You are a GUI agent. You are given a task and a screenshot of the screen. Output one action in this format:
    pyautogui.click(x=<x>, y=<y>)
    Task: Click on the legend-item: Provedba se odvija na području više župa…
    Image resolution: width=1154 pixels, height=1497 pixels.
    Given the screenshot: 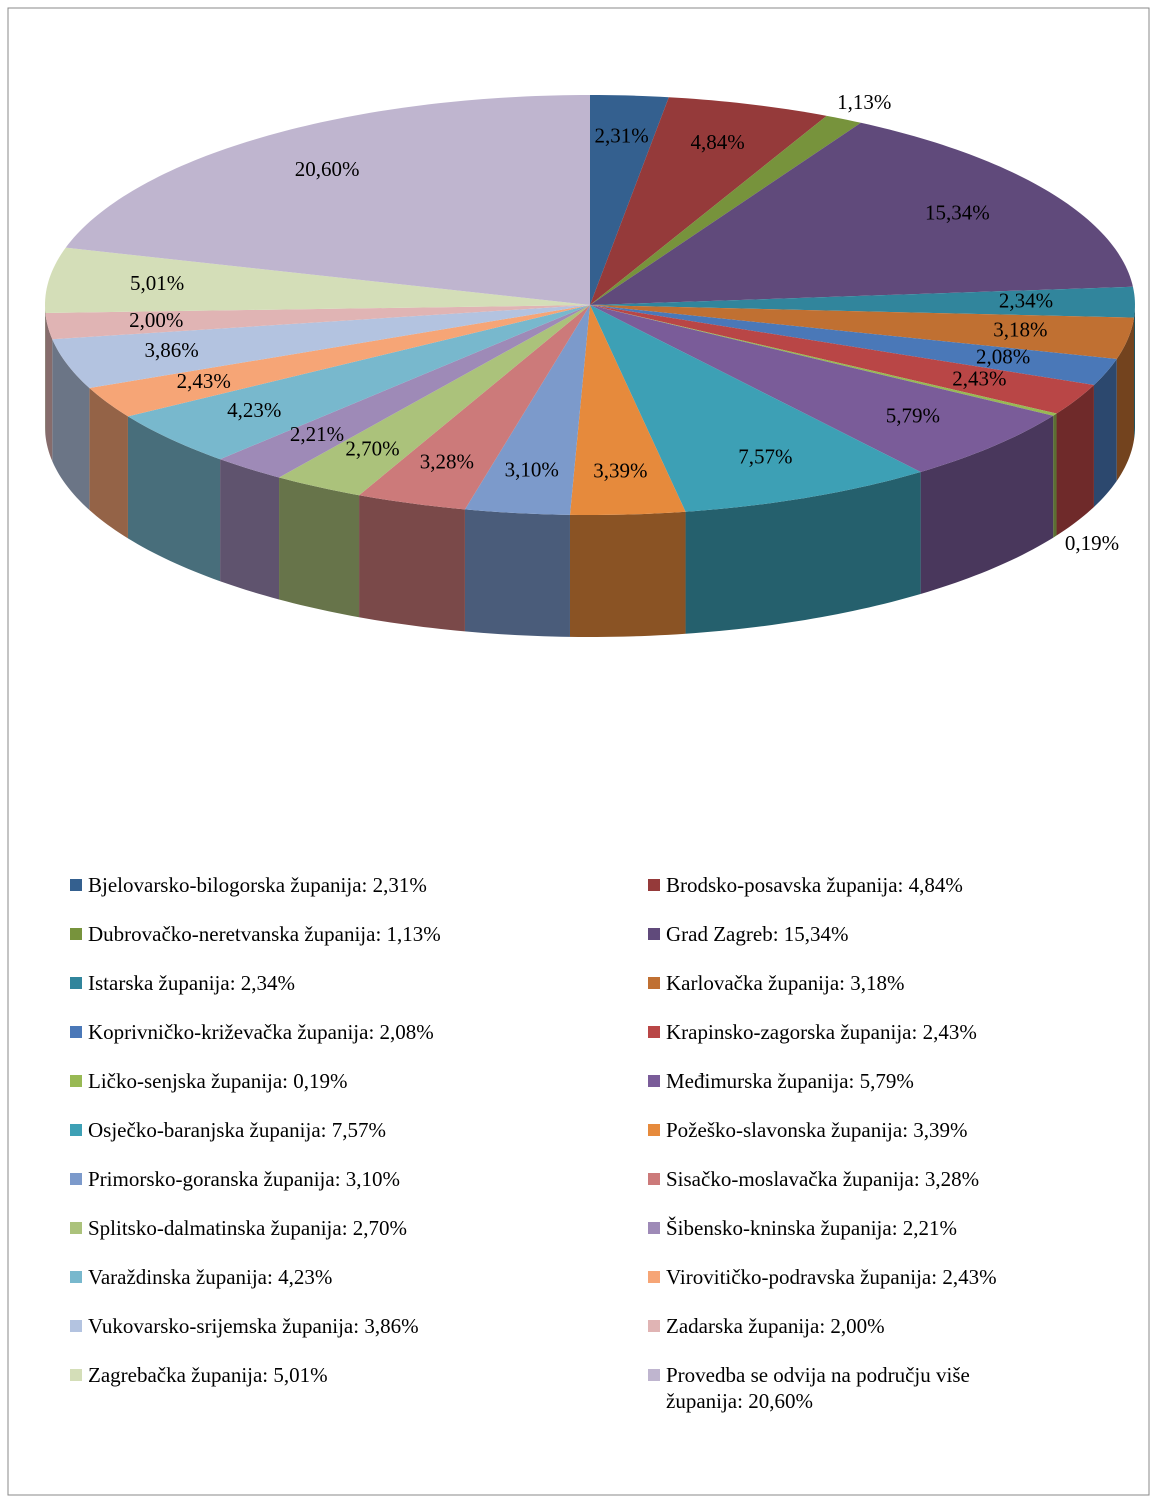 What is the action you would take?
    pyautogui.click(x=889, y=1387)
    